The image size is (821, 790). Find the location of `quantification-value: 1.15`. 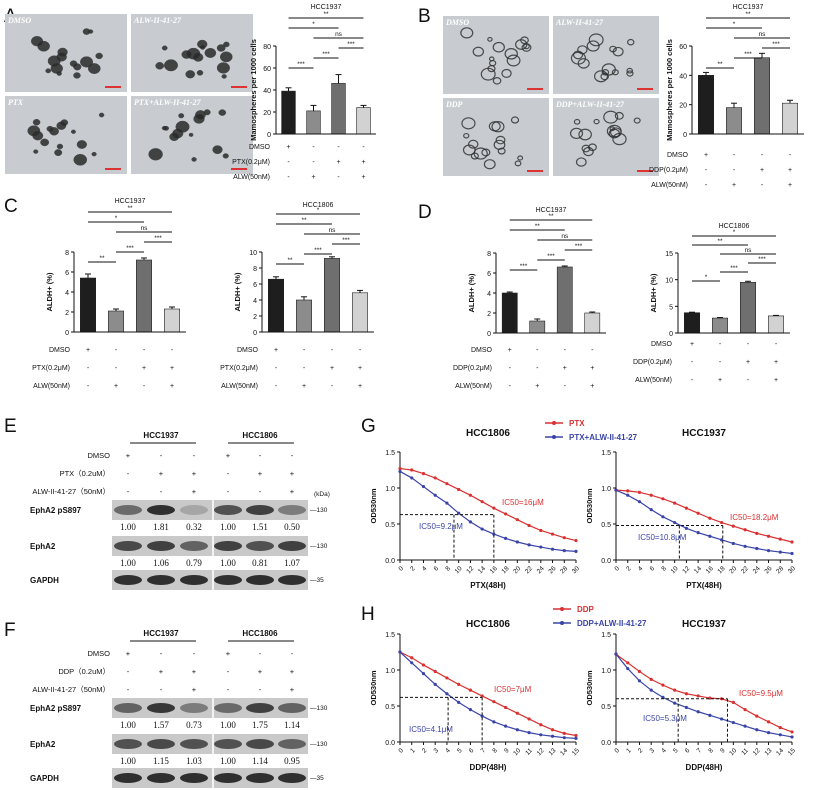

quantification-value: 1.15 is located at coordinates (161, 761).